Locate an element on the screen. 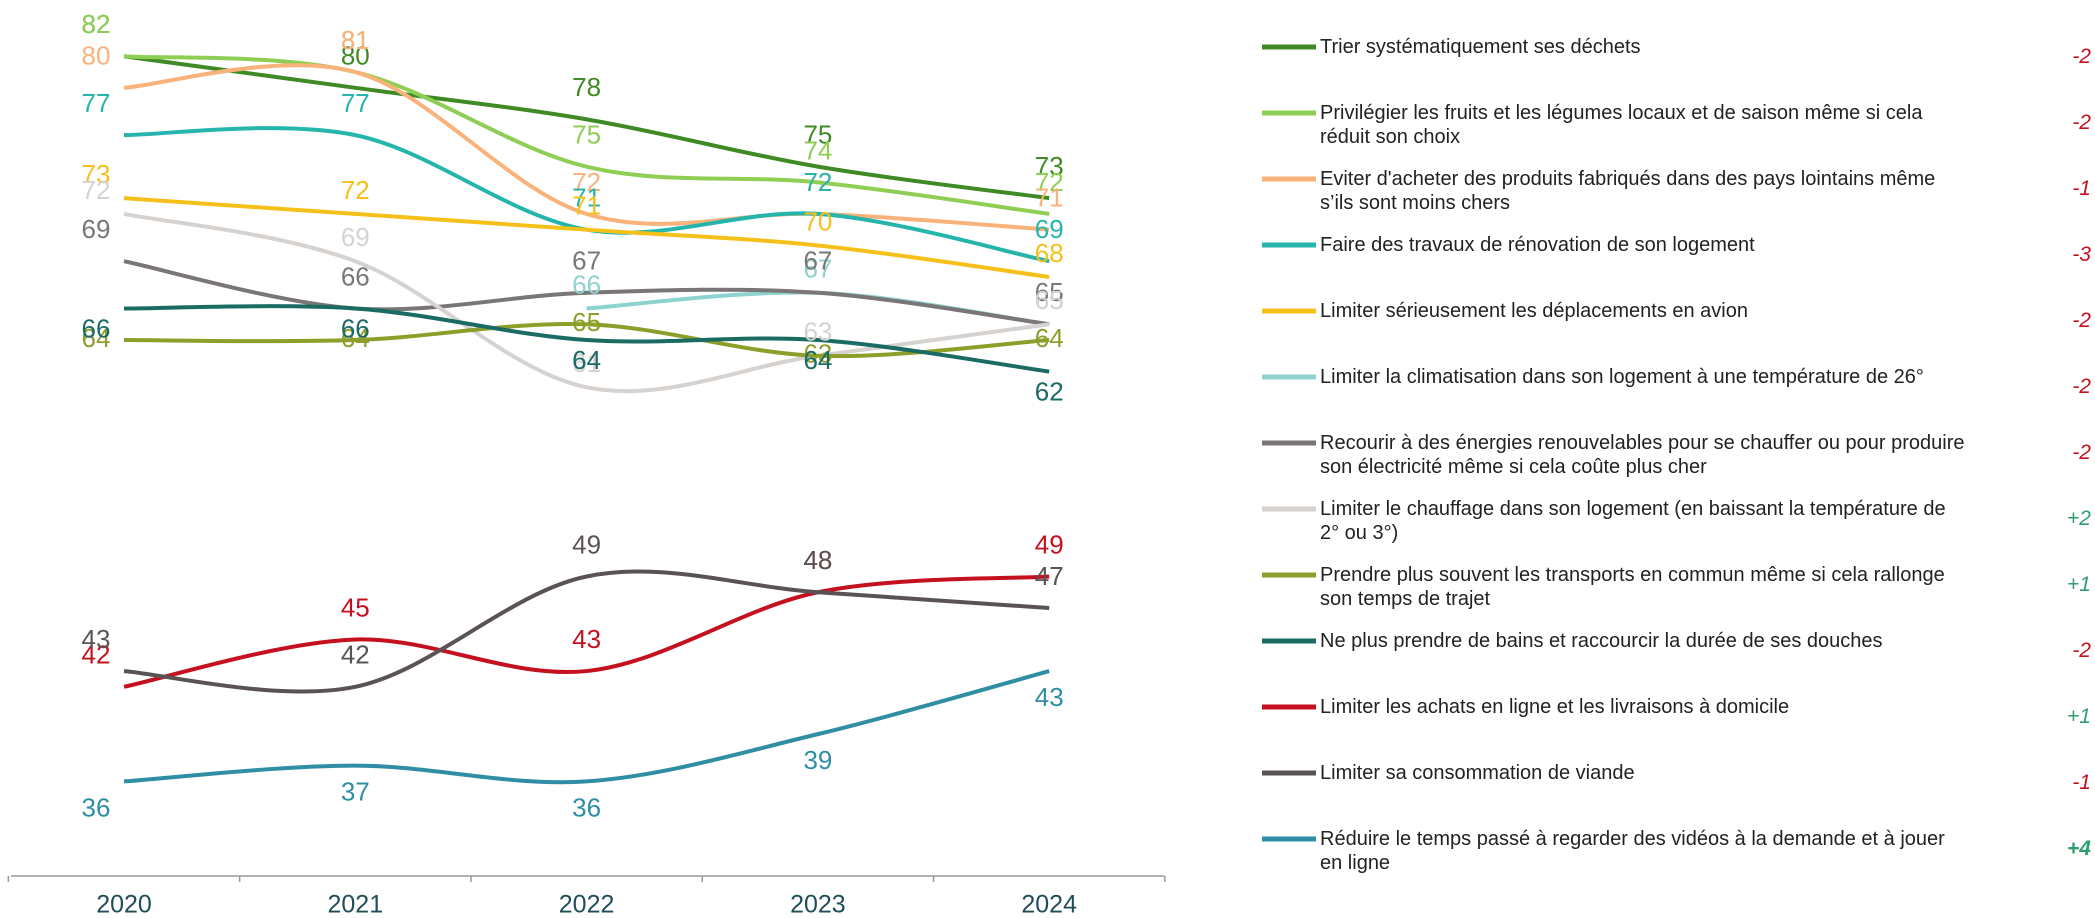 The width and height of the screenshot is (2095, 918). data-label: 61 is located at coordinates (586, 363).